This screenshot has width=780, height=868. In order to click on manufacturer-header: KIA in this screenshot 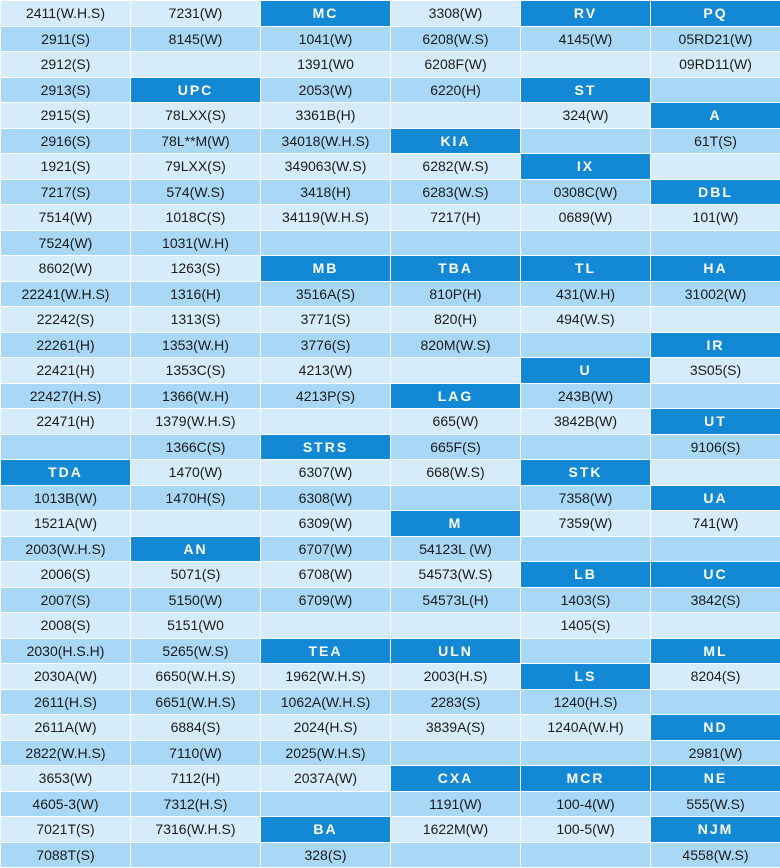, I will do `click(455, 140)`.